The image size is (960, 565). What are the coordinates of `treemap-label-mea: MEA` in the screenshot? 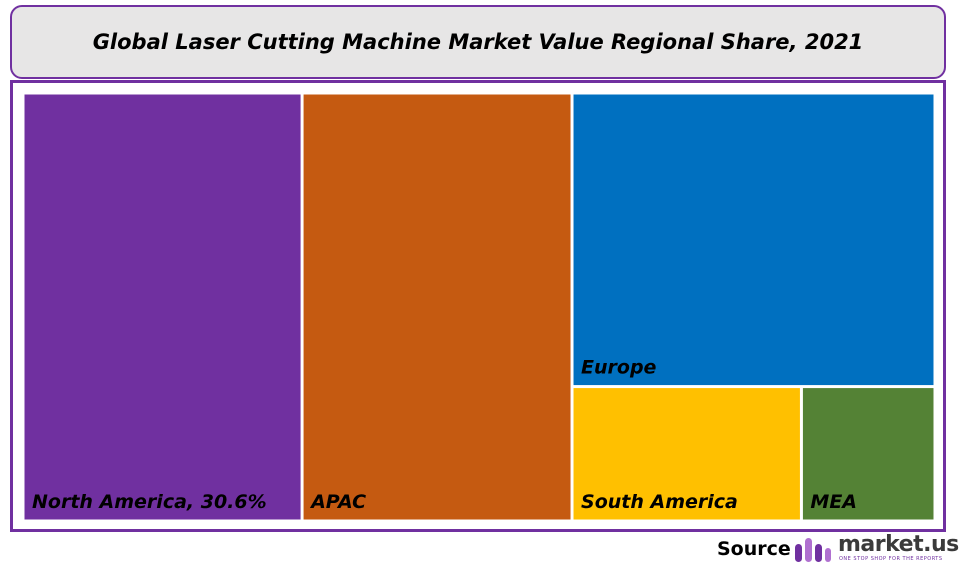 It's located at (833, 502).